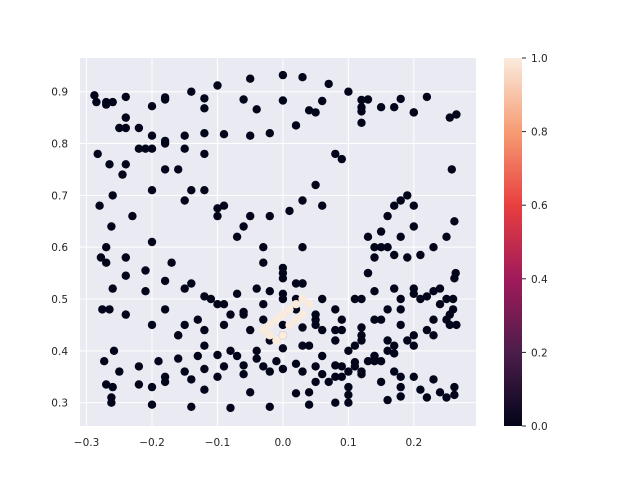 The width and height of the screenshot is (640, 480). What do you see at coordinates (59, 93) in the screenshot?
I see `y-tick-label: 0.9` at bounding box center [59, 93].